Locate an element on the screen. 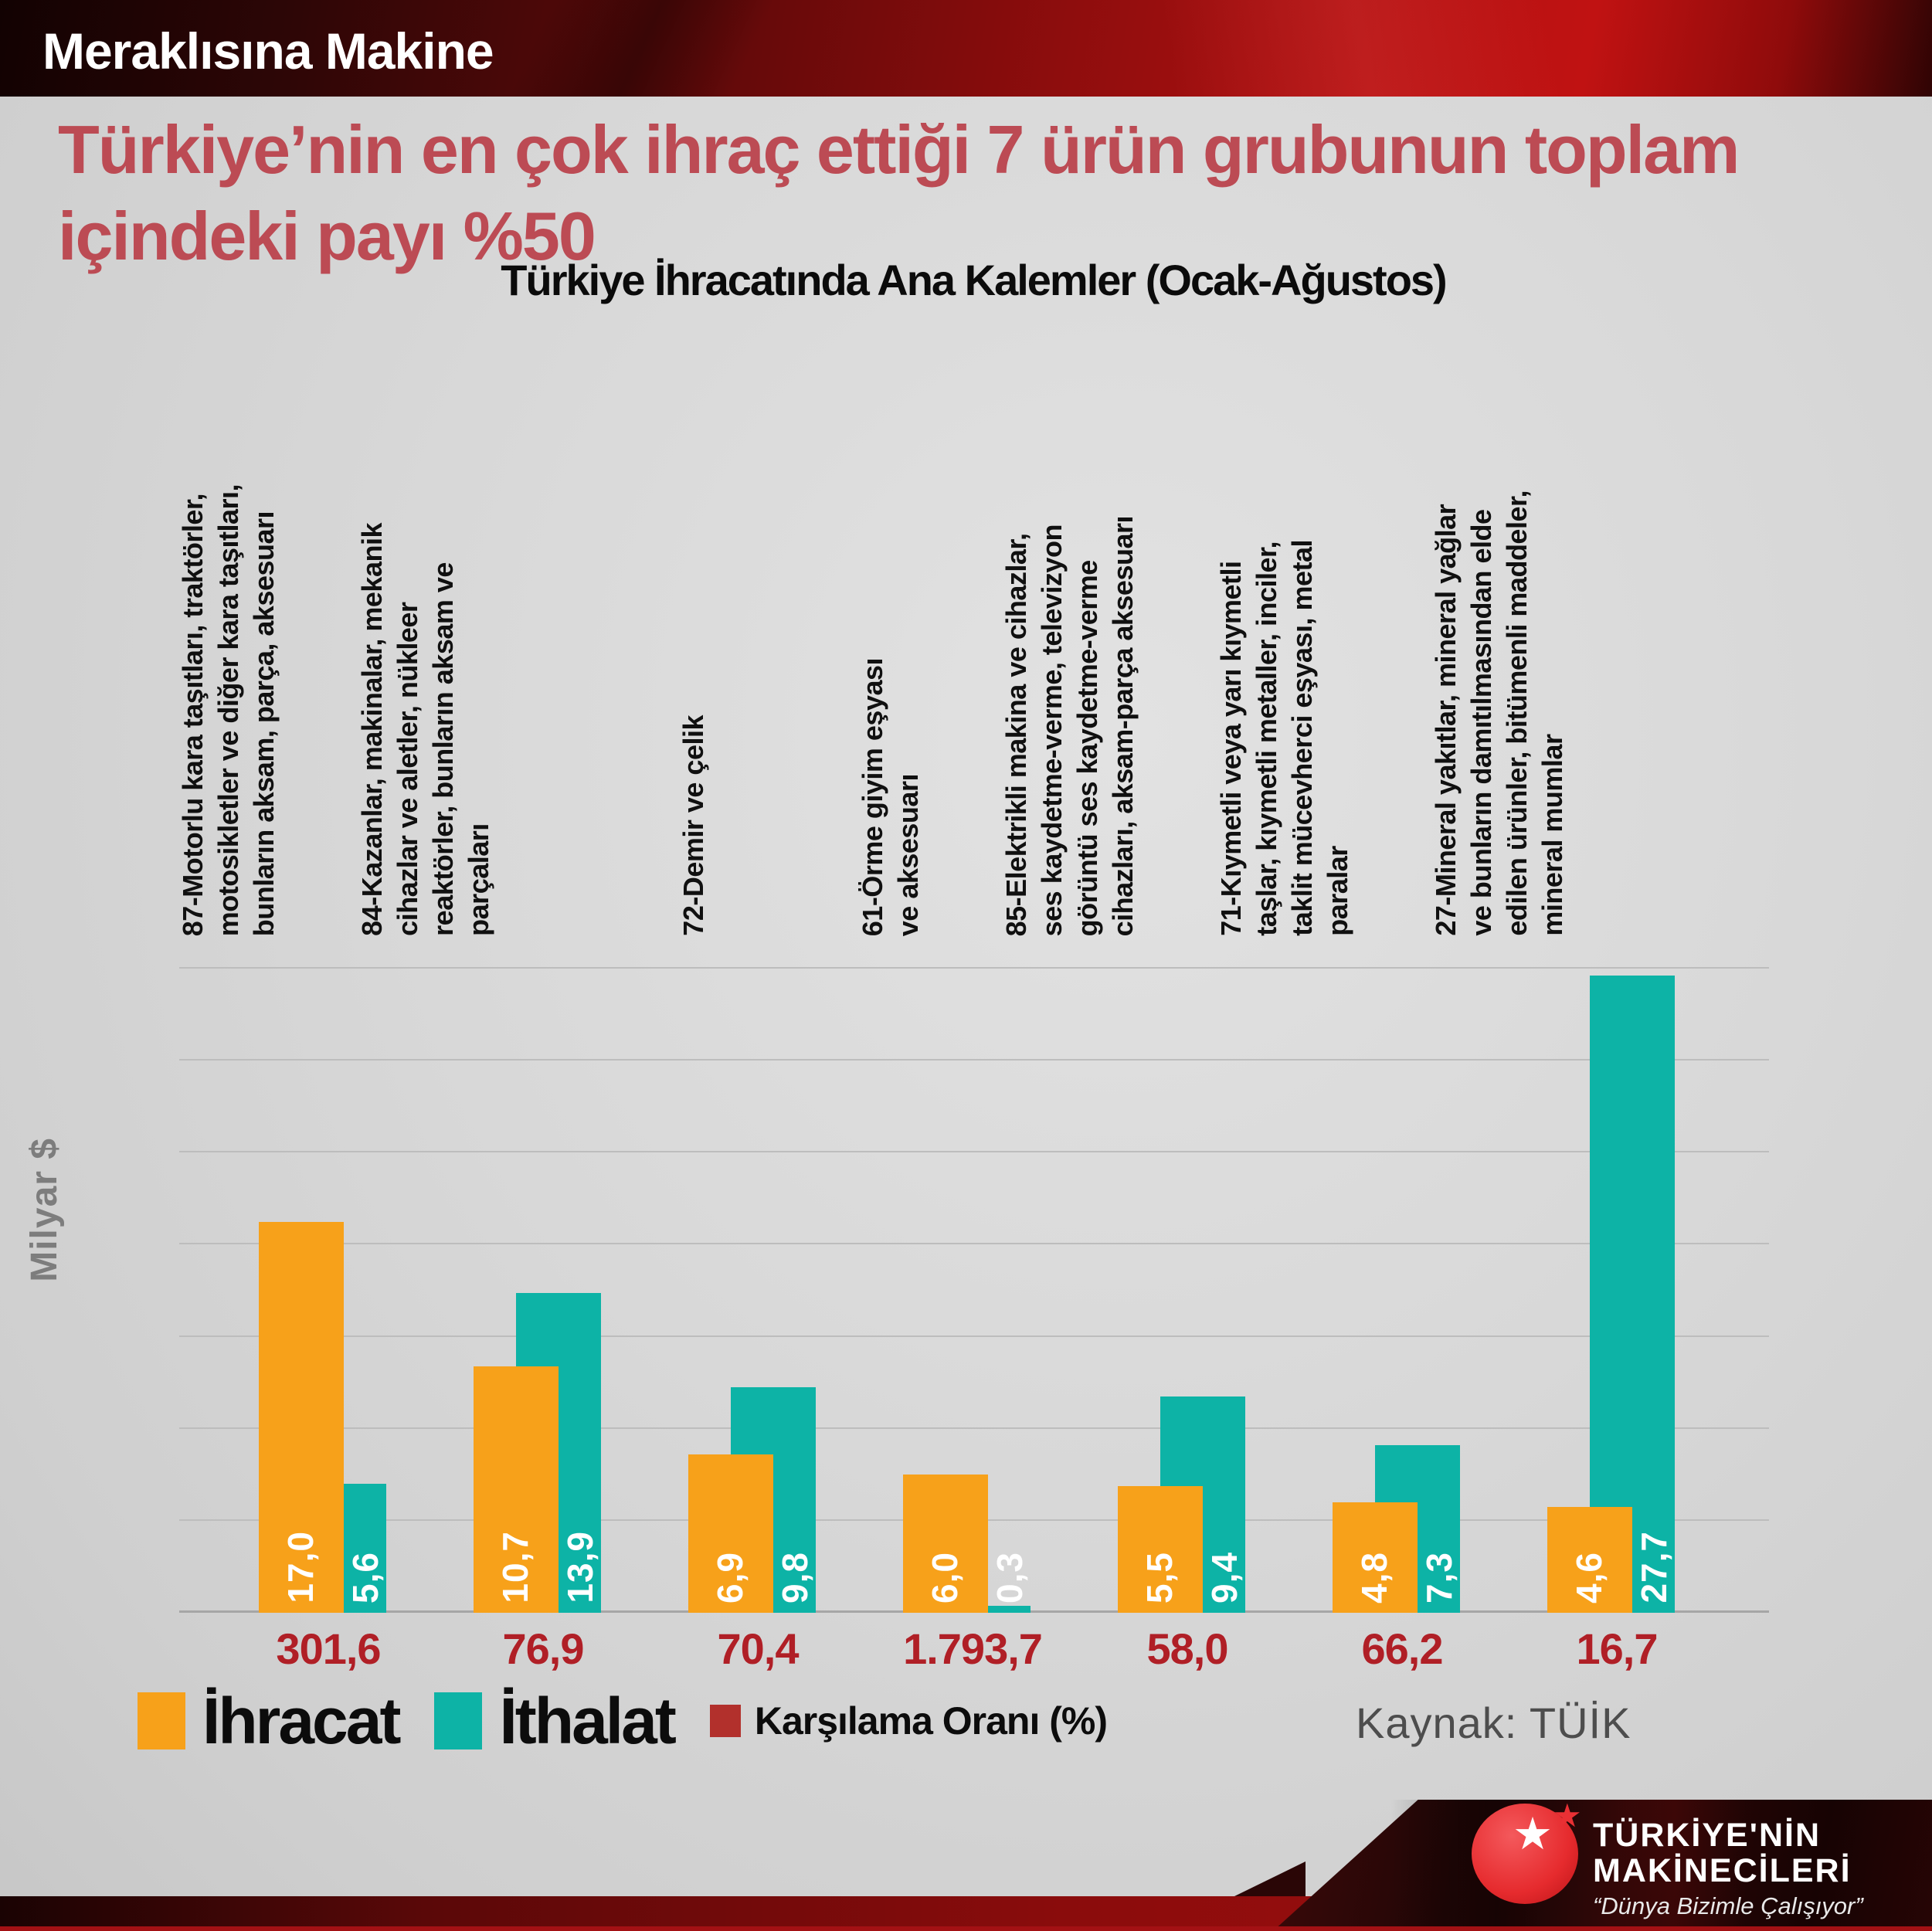  export-value: 6,0 is located at coordinates (945, 1578).